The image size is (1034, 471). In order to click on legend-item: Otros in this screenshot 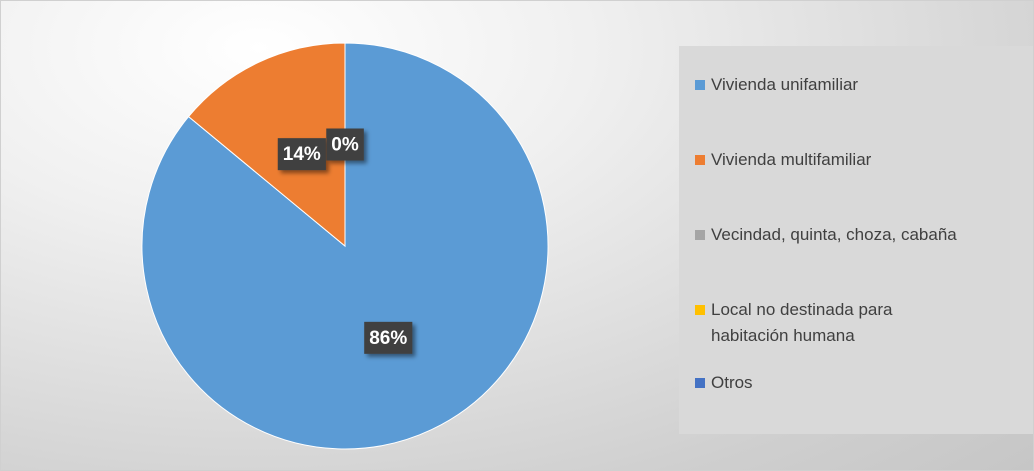, I will do `click(860, 383)`.